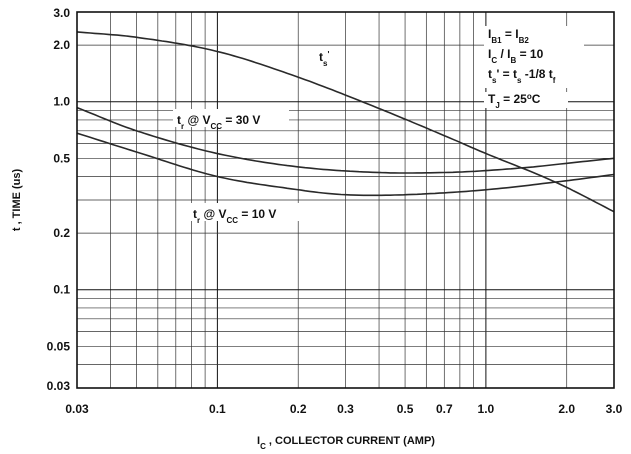  I want to click on x-tick-label: 0.1, so click(217, 409).